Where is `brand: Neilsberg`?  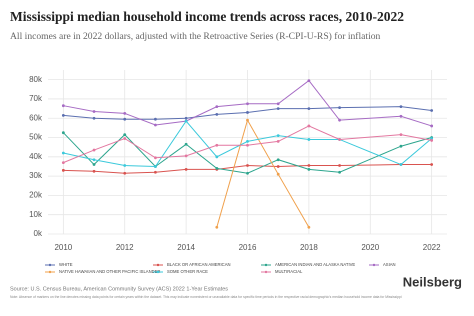 brand: Neilsberg is located at coordinates (432, 281).